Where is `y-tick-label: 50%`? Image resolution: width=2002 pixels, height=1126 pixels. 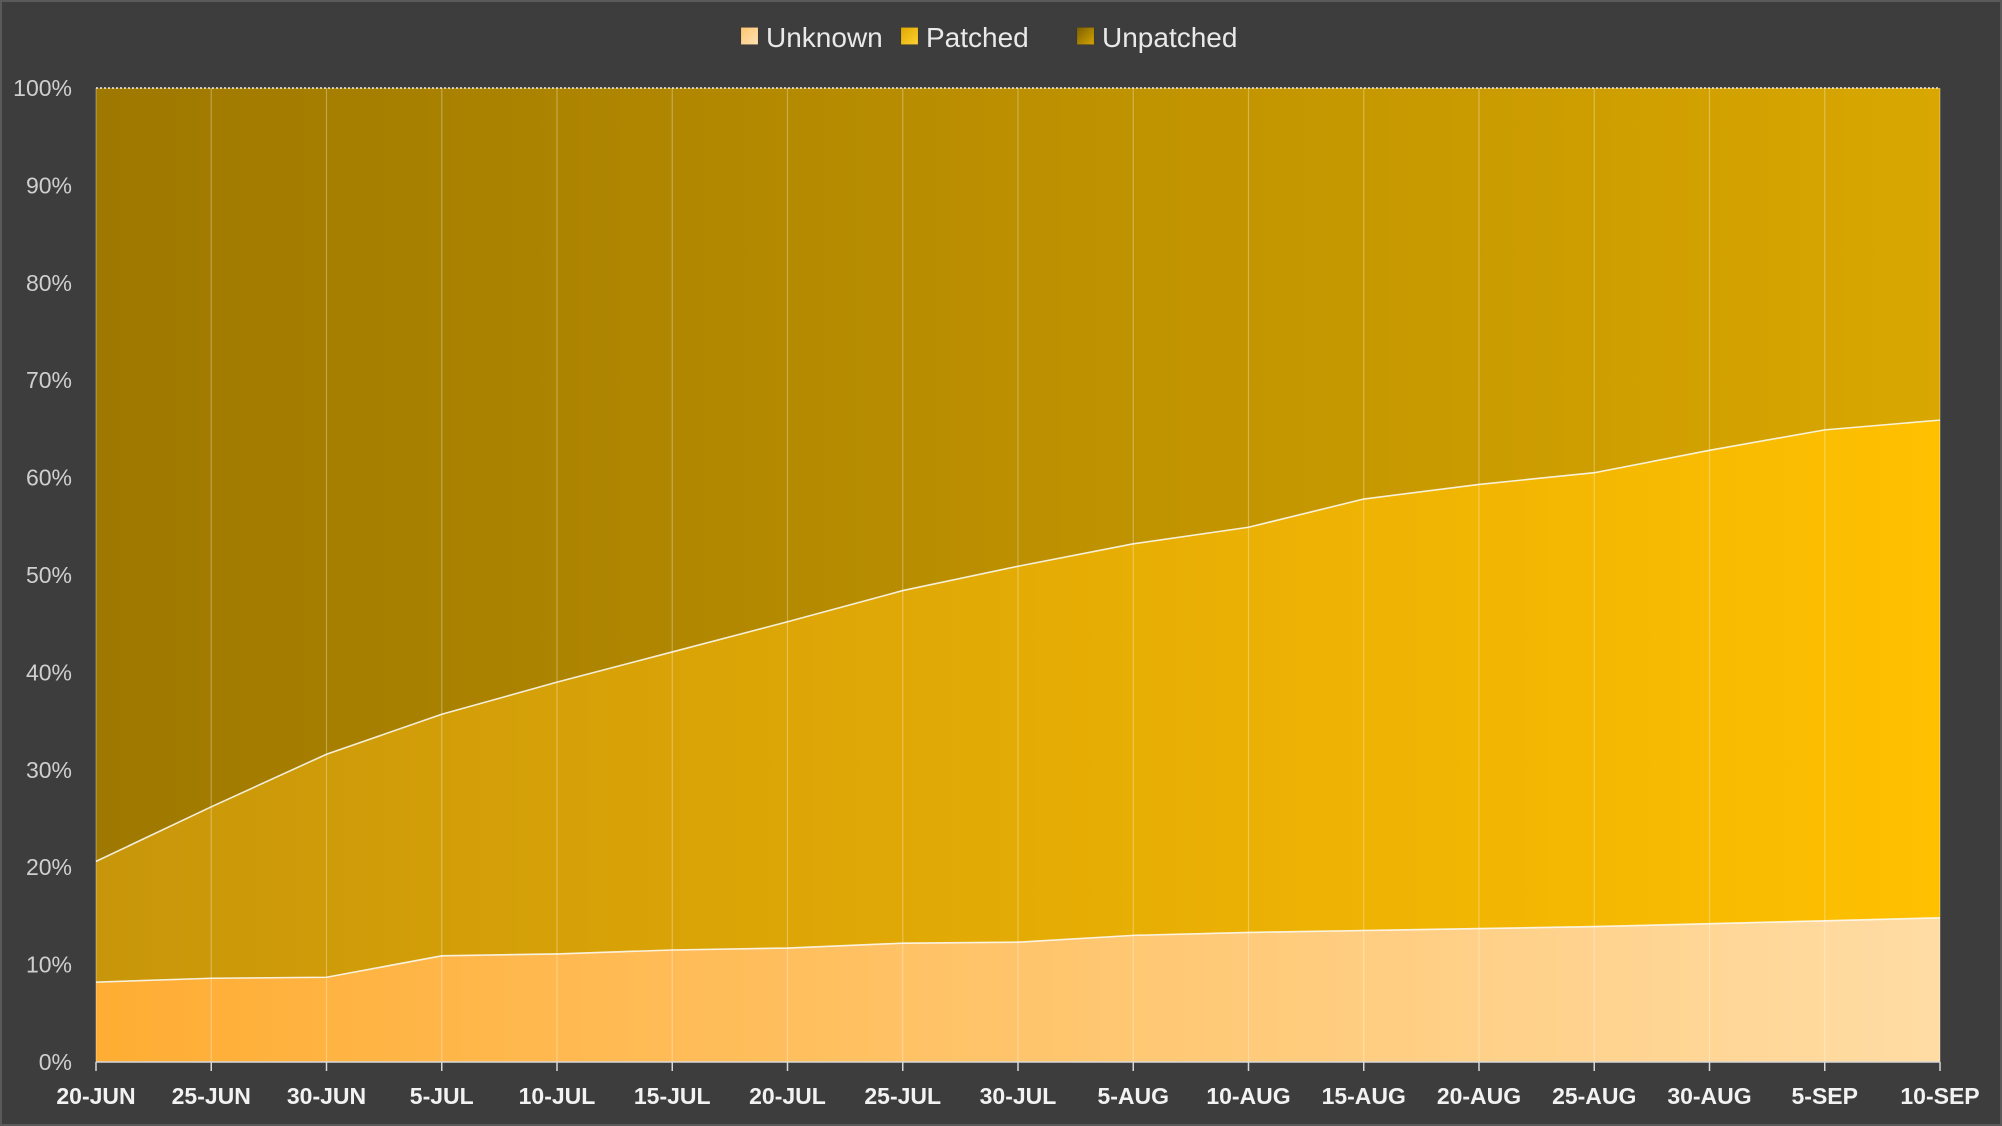 y-tick-label: 50% is located at coordinates (49, 575).